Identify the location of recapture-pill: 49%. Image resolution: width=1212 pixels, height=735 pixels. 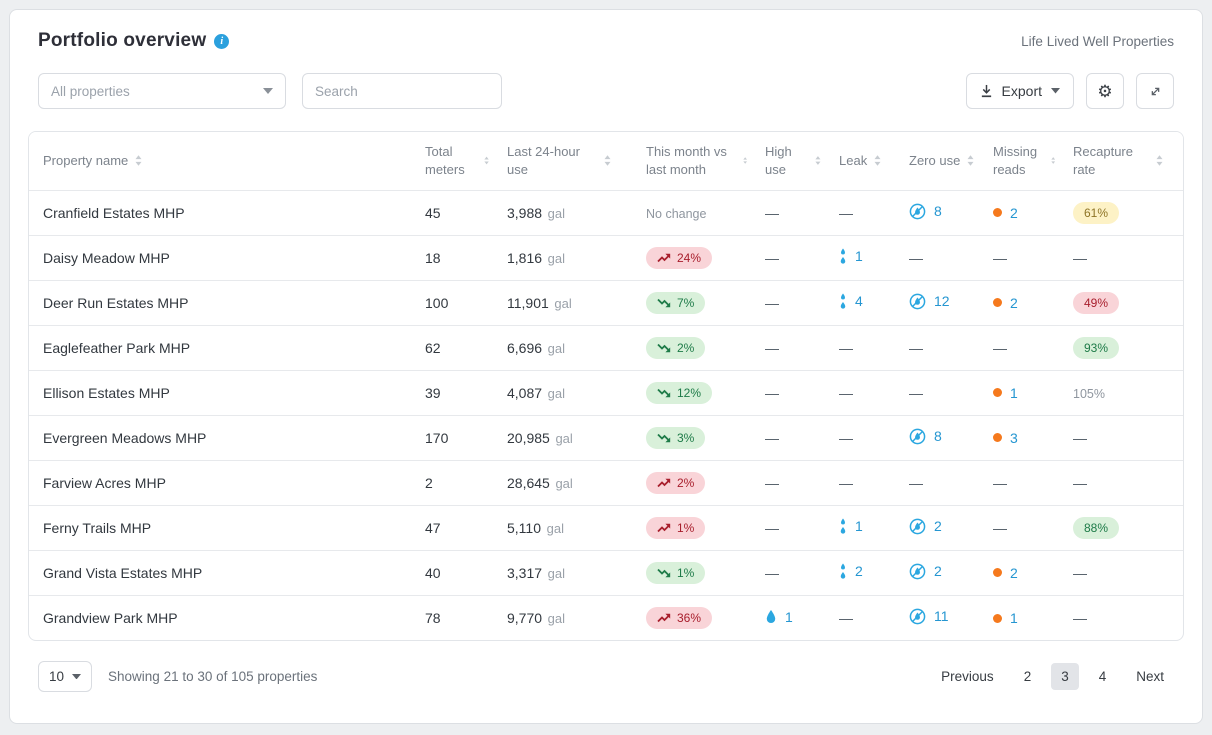
(1096, 302).